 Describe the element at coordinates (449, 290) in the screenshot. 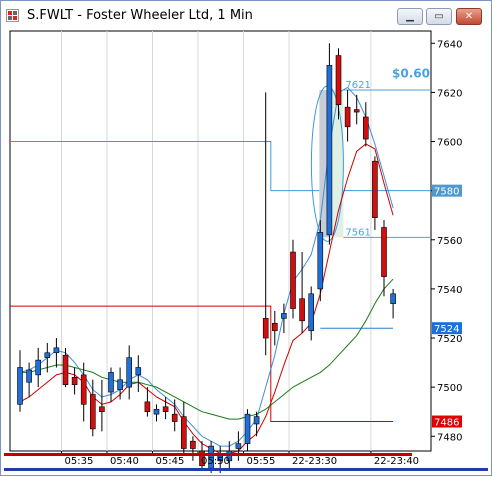

I see `y-tick-label-7540: 7540` at that location.